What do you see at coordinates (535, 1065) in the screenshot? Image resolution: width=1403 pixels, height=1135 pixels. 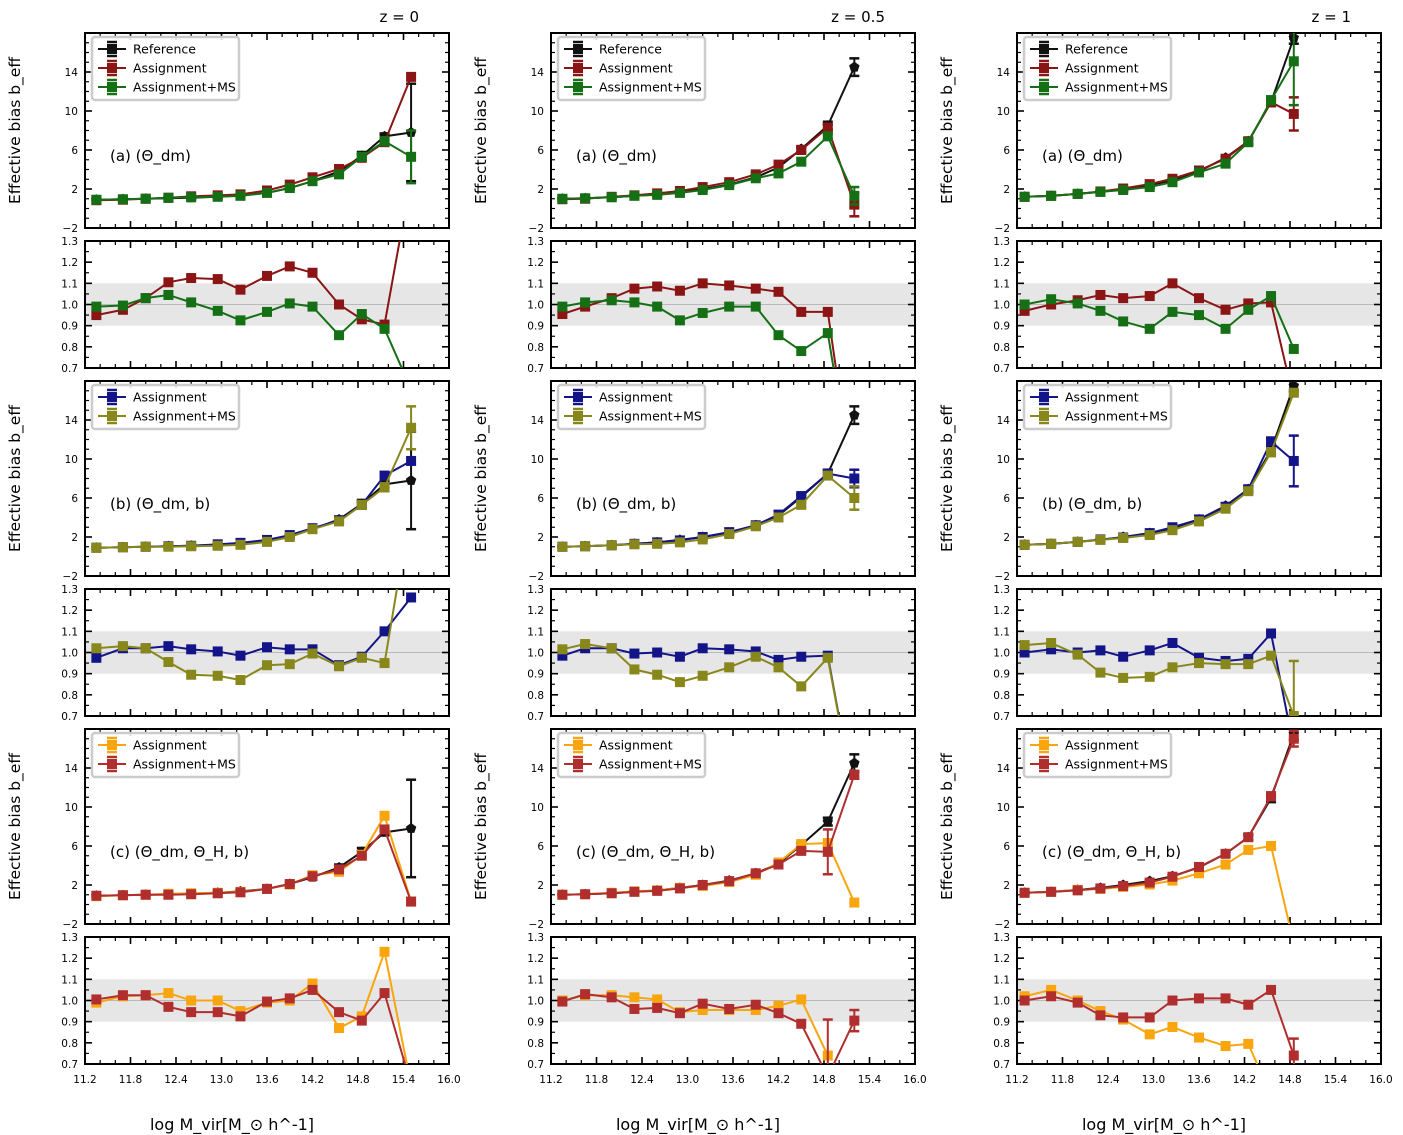 I see `y-tick-label: 0.7` at bounding box center [535, 1065].